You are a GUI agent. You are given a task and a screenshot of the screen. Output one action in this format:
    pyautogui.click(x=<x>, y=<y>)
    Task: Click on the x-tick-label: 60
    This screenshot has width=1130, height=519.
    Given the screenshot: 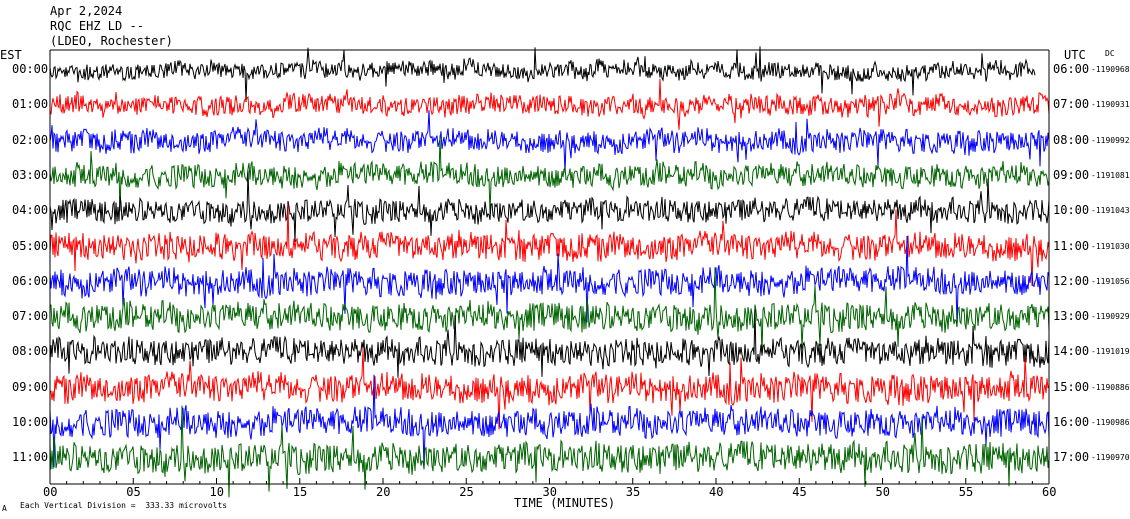 What is the action you would take?
    pyautogui.click(x=1049, y=492)
    